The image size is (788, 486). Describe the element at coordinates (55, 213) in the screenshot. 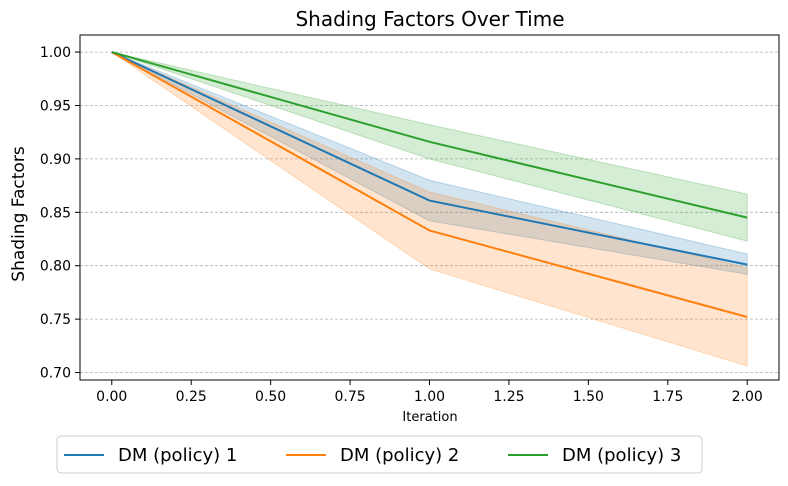

I see `y-tick-label: 0.85` at that location.